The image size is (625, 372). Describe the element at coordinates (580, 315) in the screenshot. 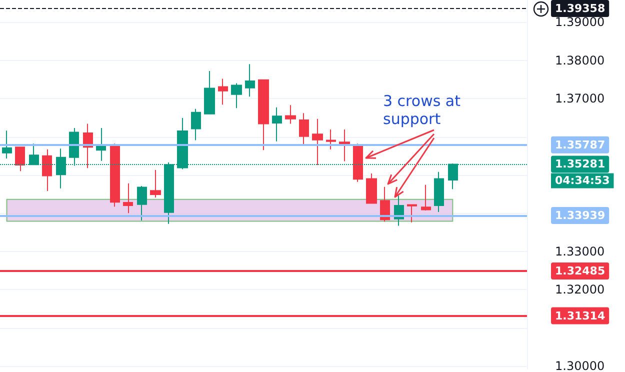

I see `ref-line-label: 1.31314` at that location.